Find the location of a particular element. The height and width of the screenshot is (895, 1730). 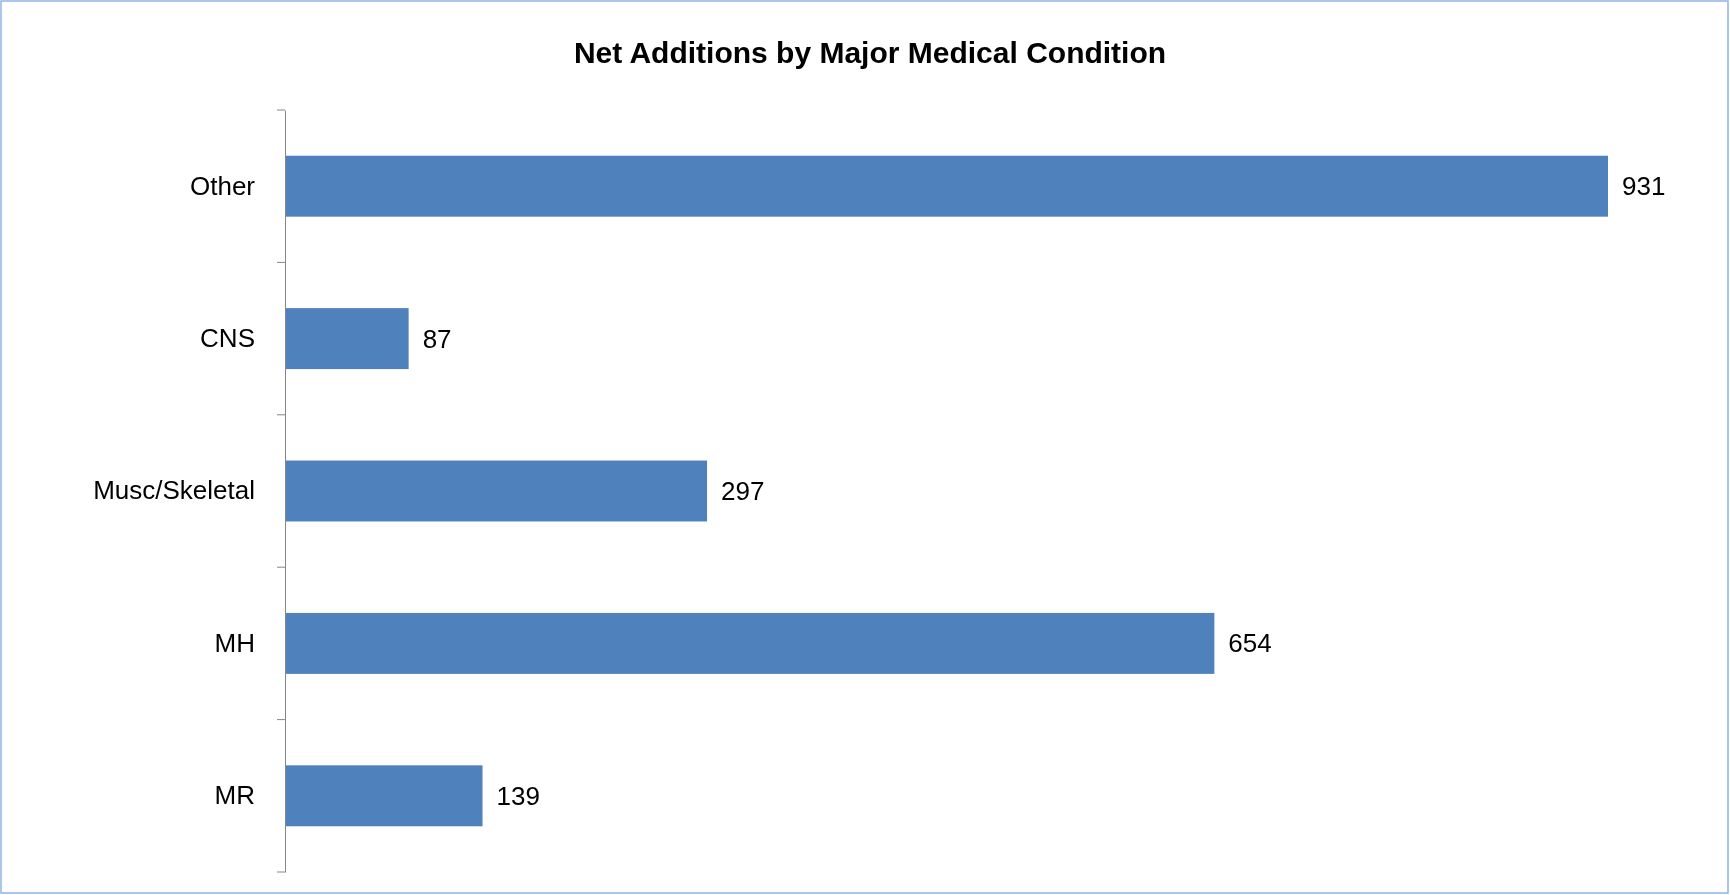

y-tick-label: MR is located at coordinates (234, 795).